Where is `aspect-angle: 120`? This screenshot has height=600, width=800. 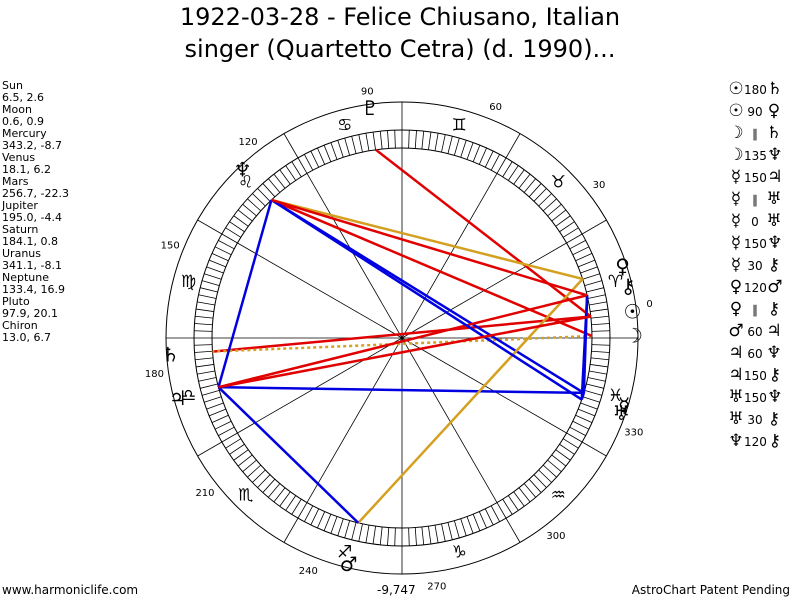
aspect-angle: 120 is located at coordinates (755, 442).